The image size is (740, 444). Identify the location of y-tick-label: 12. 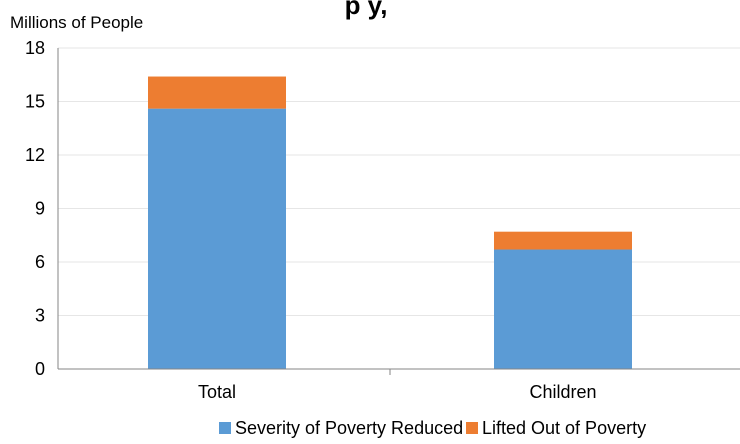
(35, 155).